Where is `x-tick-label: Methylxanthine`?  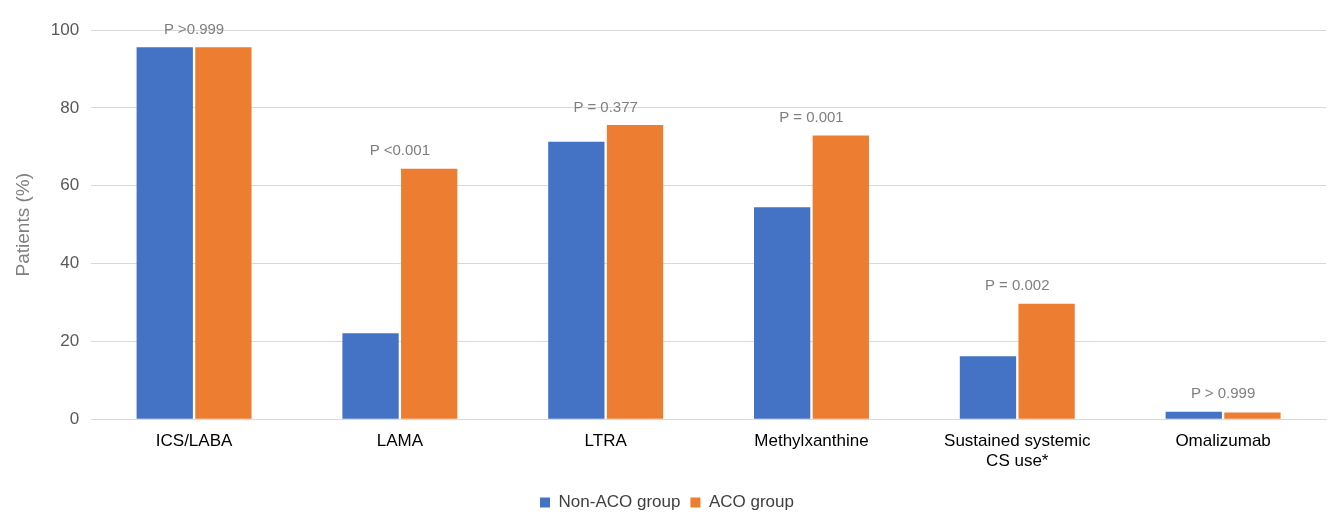
x-tick-label: Methylxanthine is located at coordinates (811, 441).